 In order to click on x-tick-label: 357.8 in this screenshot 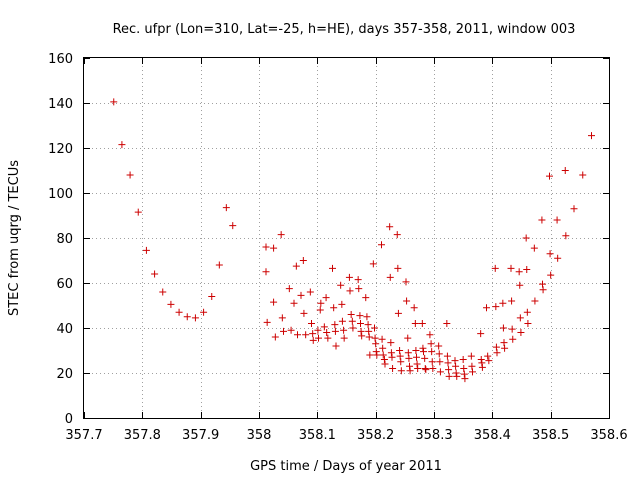, I will do `click(142, 435)`.